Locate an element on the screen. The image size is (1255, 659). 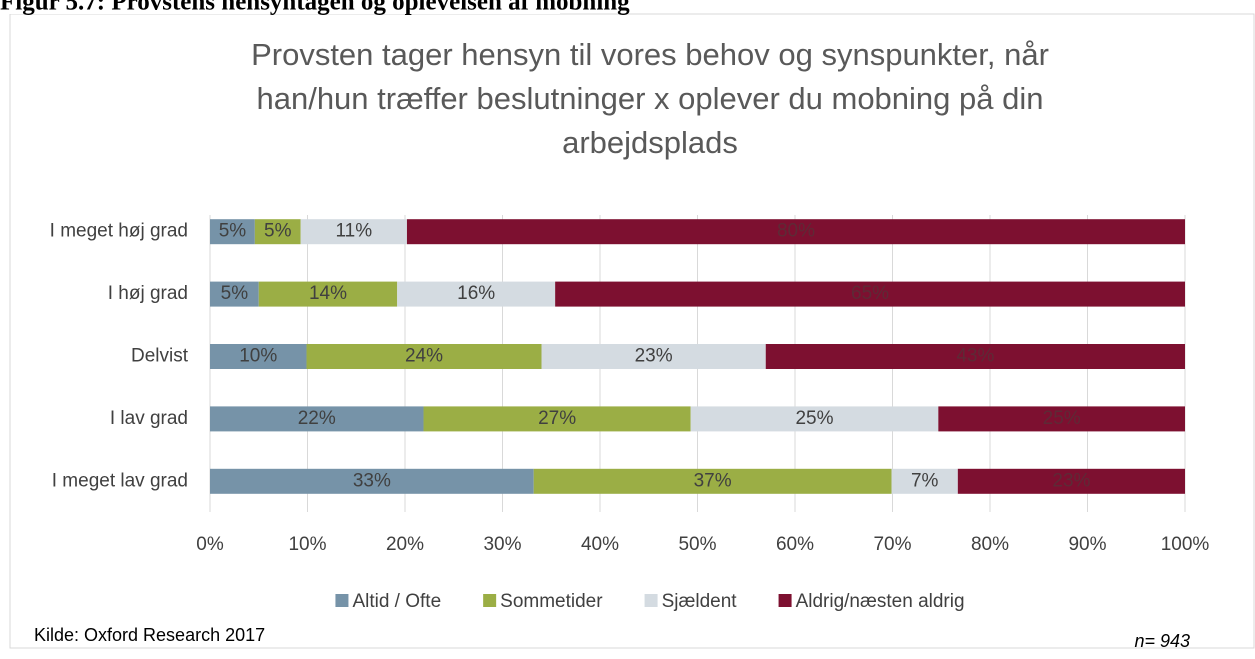
data-label: 65% is located at coordinates (870, 293).